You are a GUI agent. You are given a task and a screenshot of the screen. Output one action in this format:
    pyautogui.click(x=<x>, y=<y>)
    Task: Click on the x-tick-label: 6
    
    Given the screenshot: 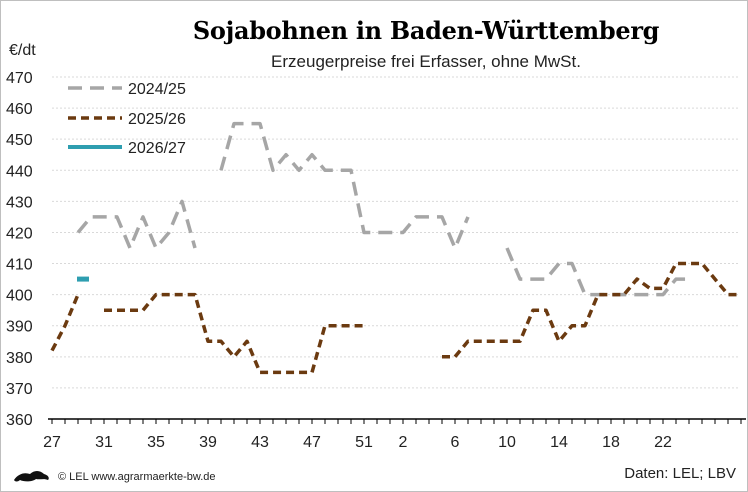 What is the action you would take?
    pyautogui.click(x=455, y=442)
    